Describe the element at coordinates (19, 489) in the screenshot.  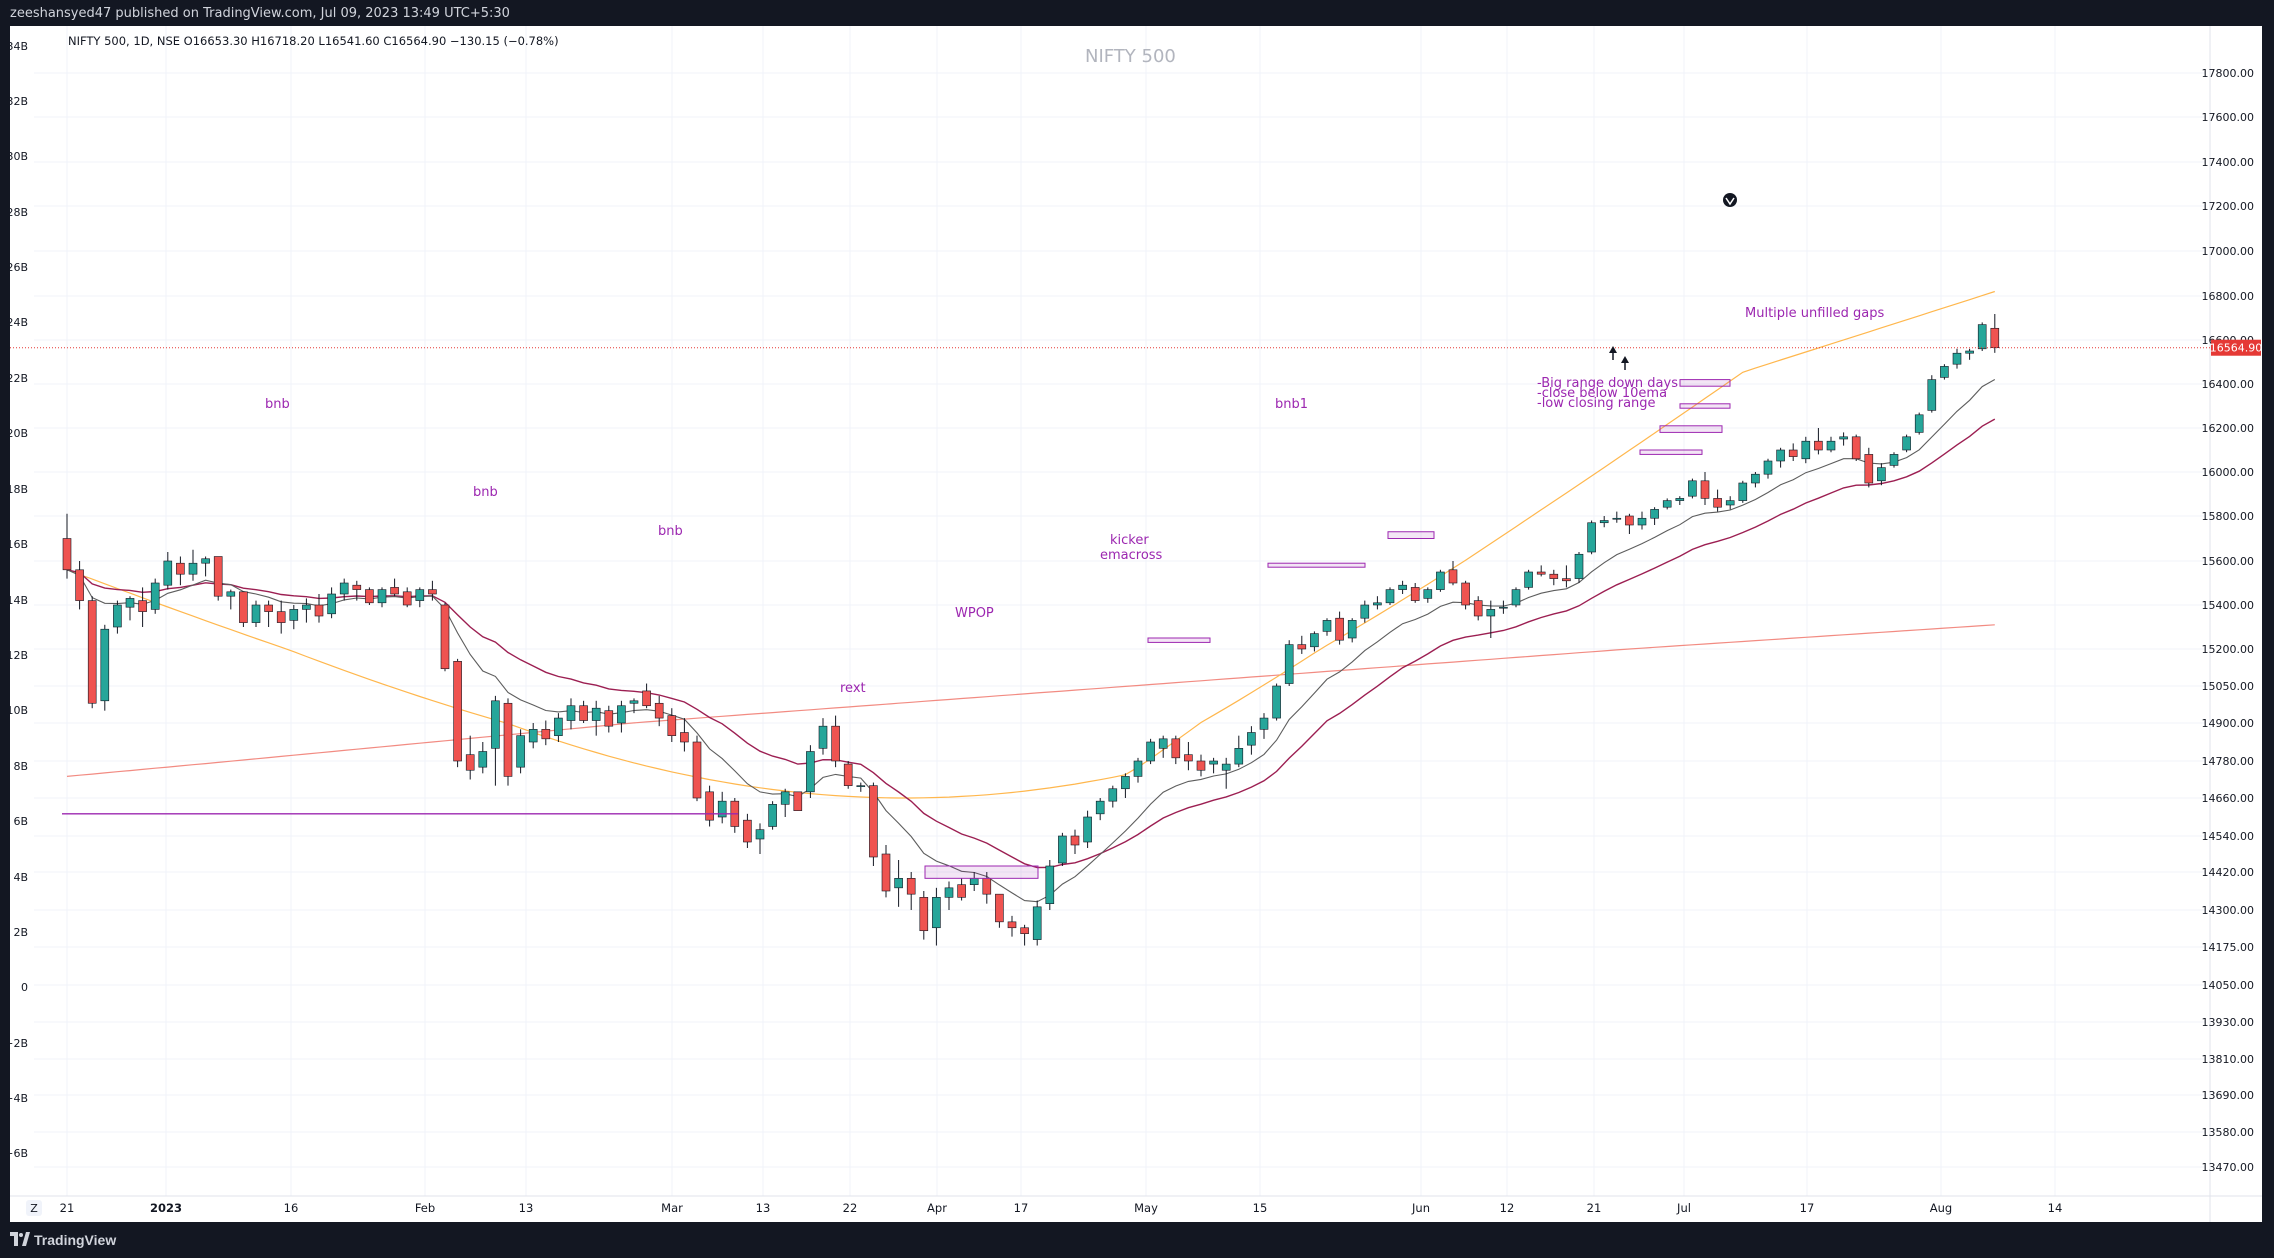
I see `volume-tick-label: 18B` at that location.